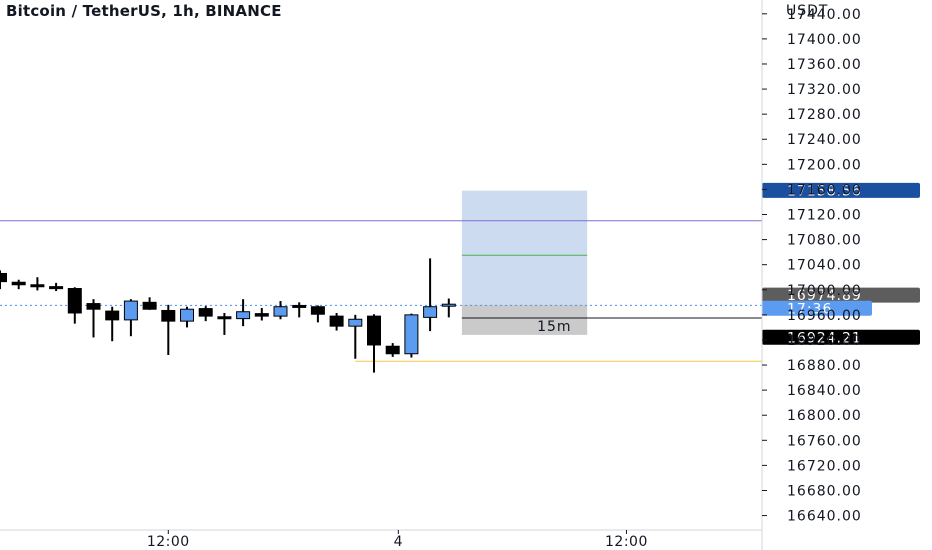 The image size is (932, 550). Describe the element at coordinates (809, 309) in the screenshot. I see `price-tag-label: 17:36` at that location.